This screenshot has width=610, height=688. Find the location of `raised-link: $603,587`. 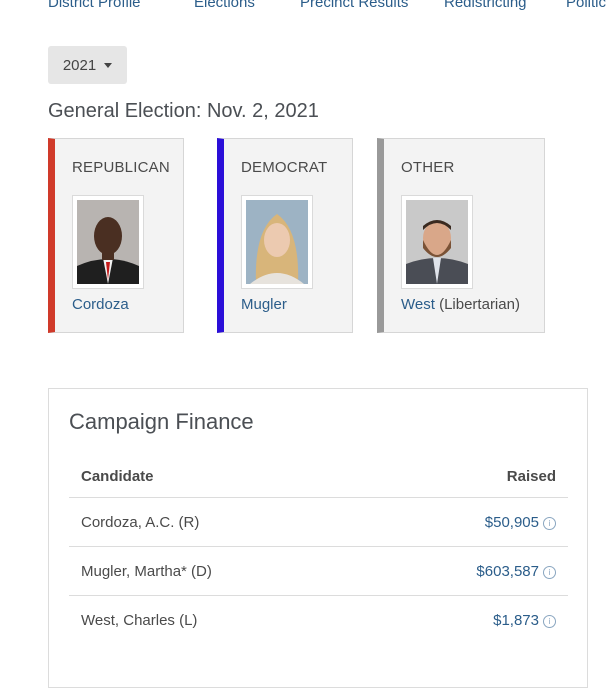

raised-link: $603,587 is located at coordinates (507, 571).